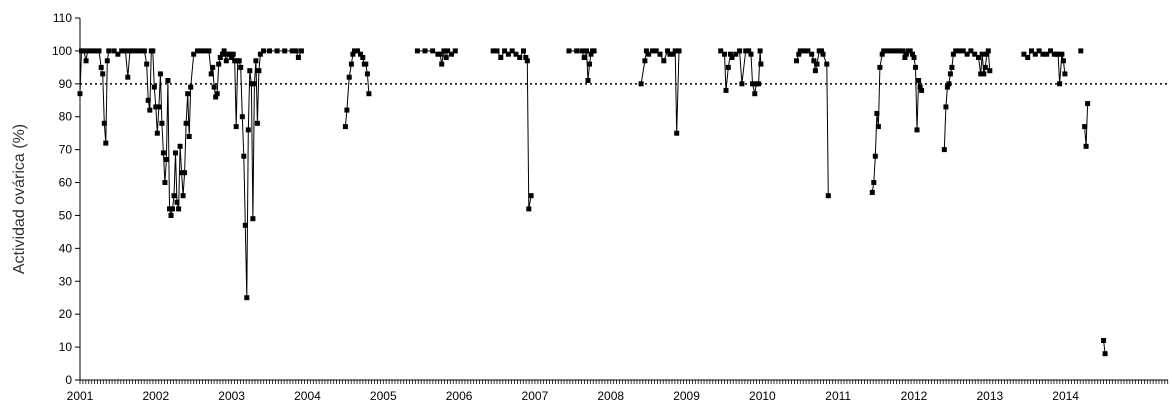  I want to click on y-tick-label: 100, so click(62, 51).